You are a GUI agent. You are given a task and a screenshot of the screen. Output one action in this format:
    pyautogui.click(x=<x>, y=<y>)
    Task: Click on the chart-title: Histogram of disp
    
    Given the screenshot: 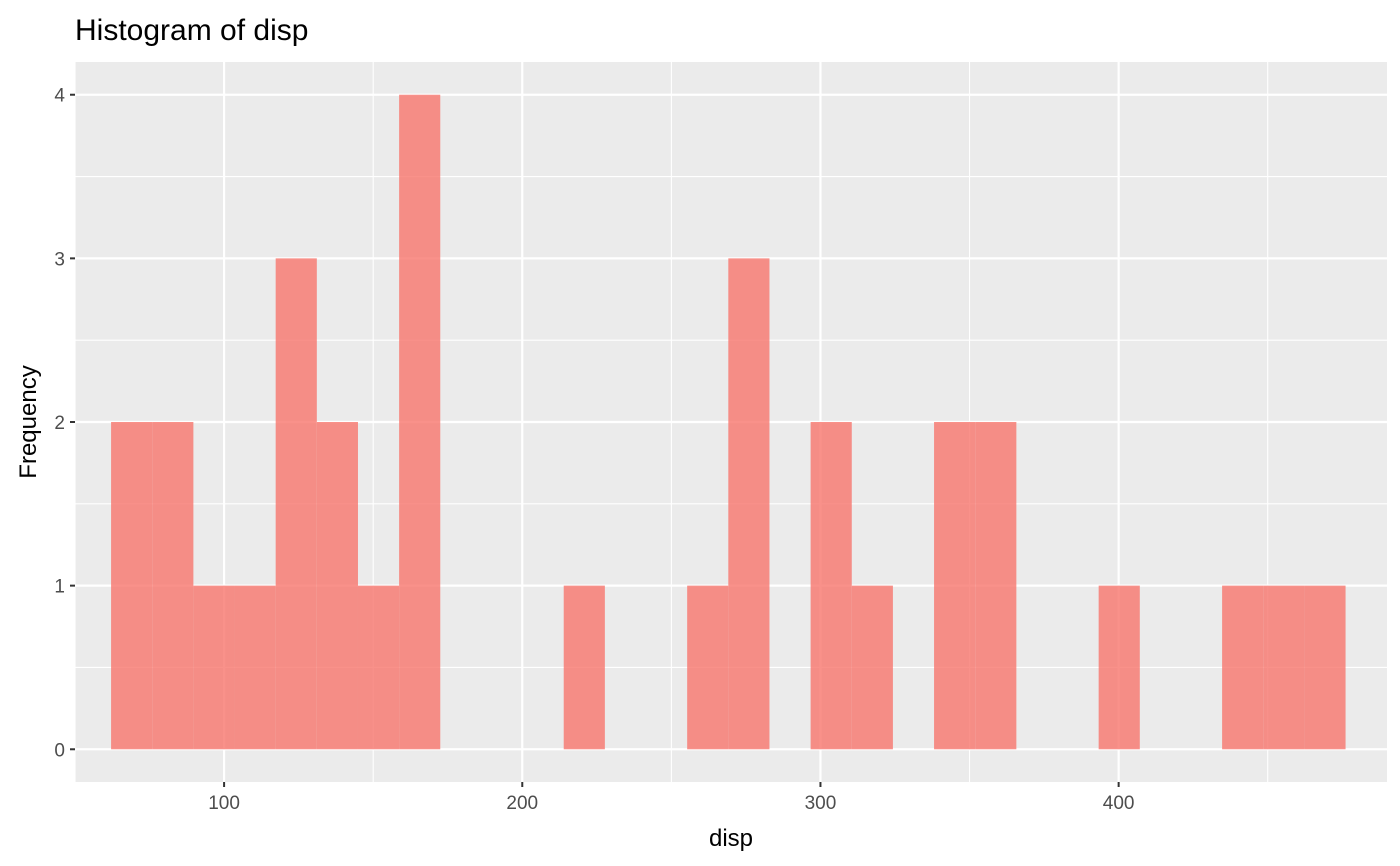 What is the action you would take?
    pyautogui.click(x=191, y=30)
    